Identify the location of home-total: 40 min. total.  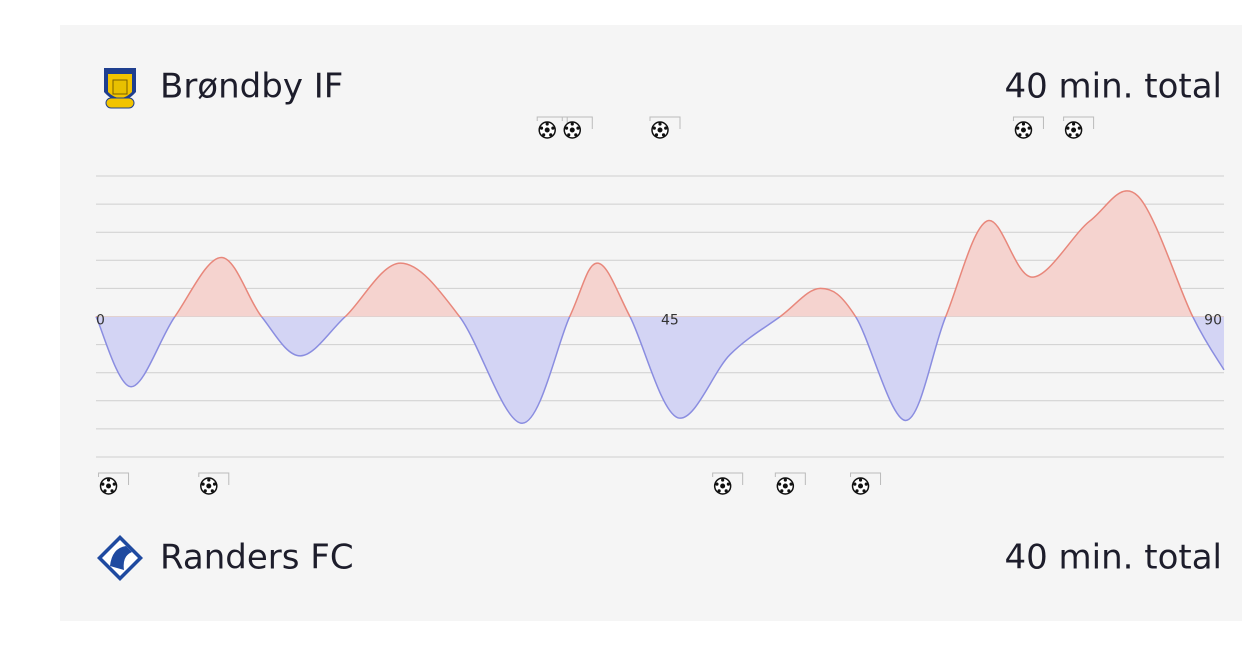
(1113, 87).